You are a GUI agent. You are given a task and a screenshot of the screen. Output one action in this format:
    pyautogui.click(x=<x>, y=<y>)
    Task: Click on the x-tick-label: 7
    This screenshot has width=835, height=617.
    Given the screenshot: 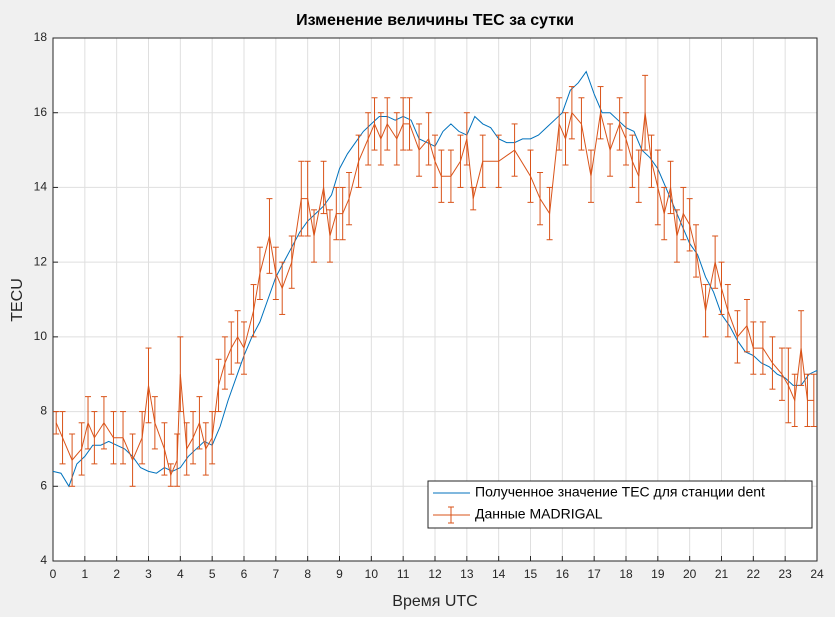 What is the action you would take?
    pyautogui.click(x=275, y=574)
    